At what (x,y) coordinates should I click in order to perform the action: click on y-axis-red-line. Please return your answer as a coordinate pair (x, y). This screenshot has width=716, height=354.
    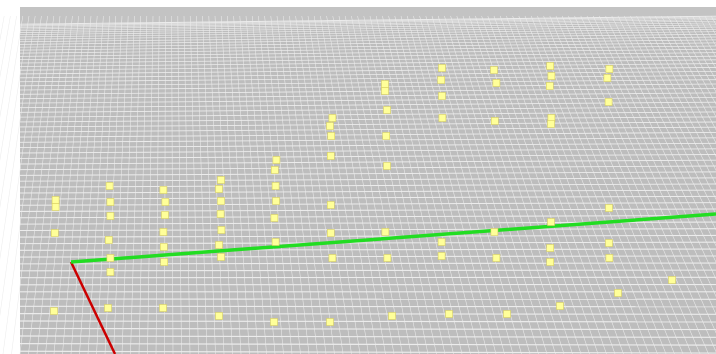
    Looking at the image, I should click on (93, 307).